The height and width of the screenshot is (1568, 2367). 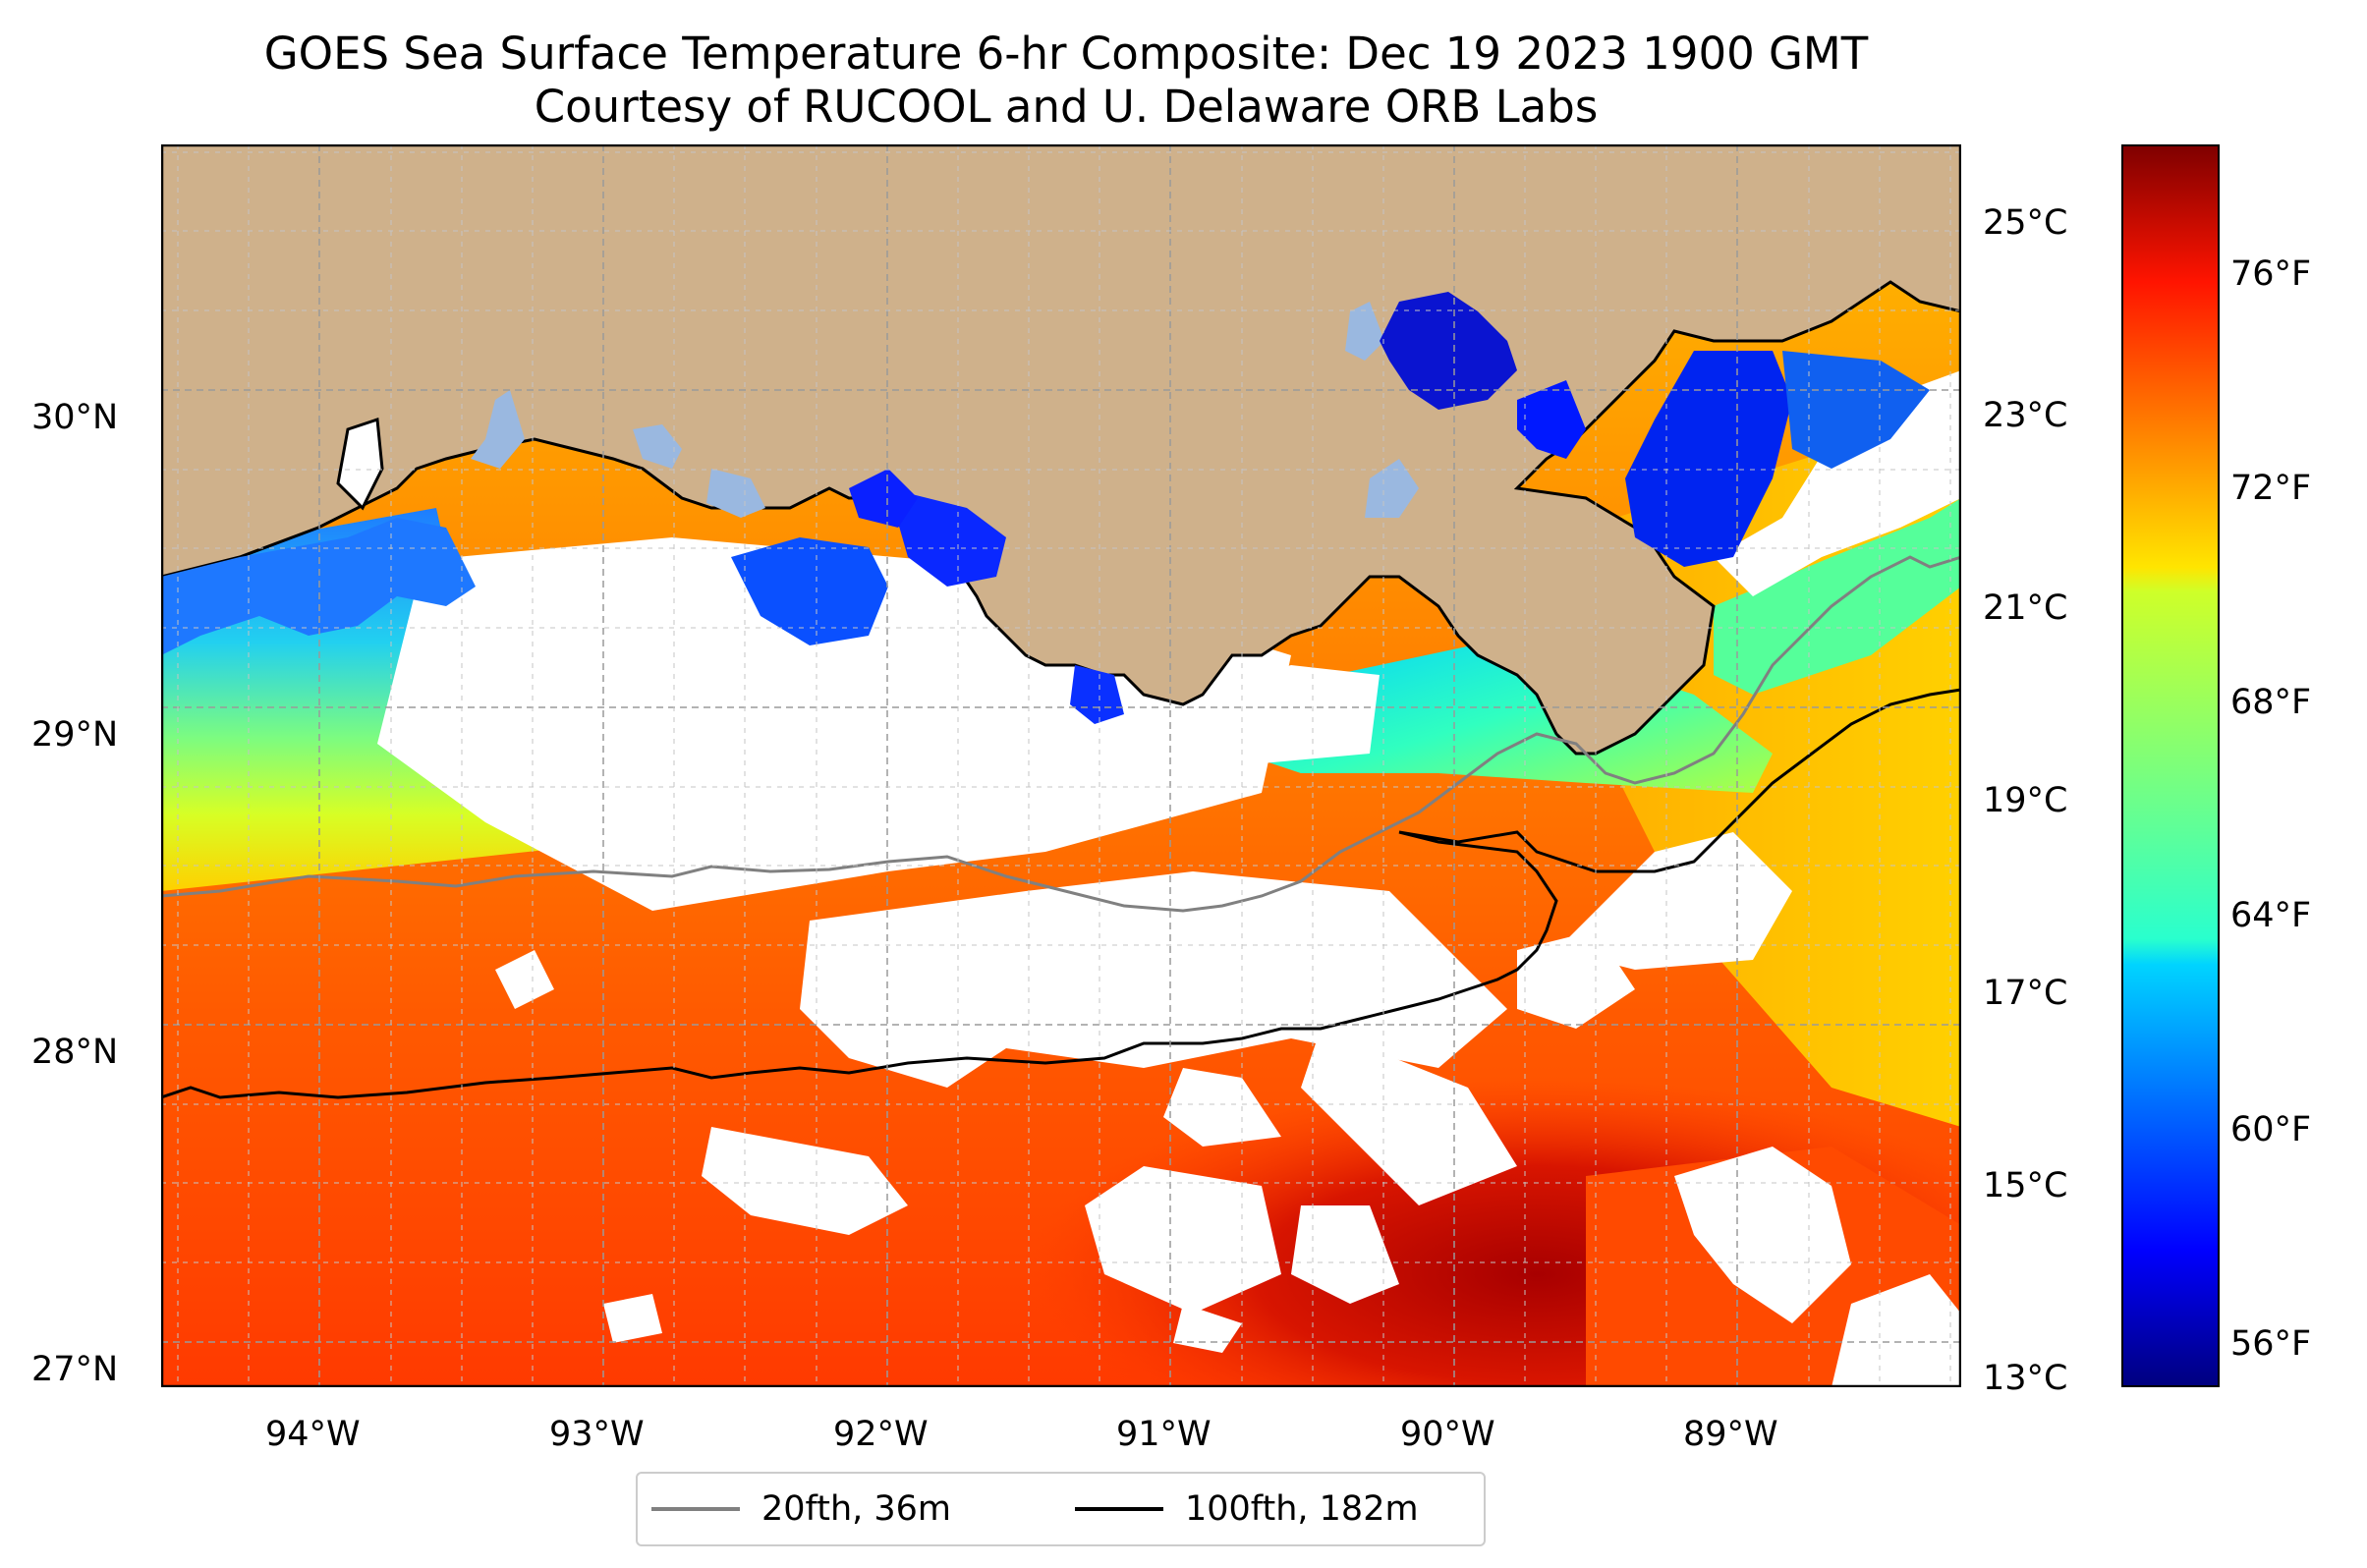 I want to click on colorbar-gradient, so click(x=2171, y=765).